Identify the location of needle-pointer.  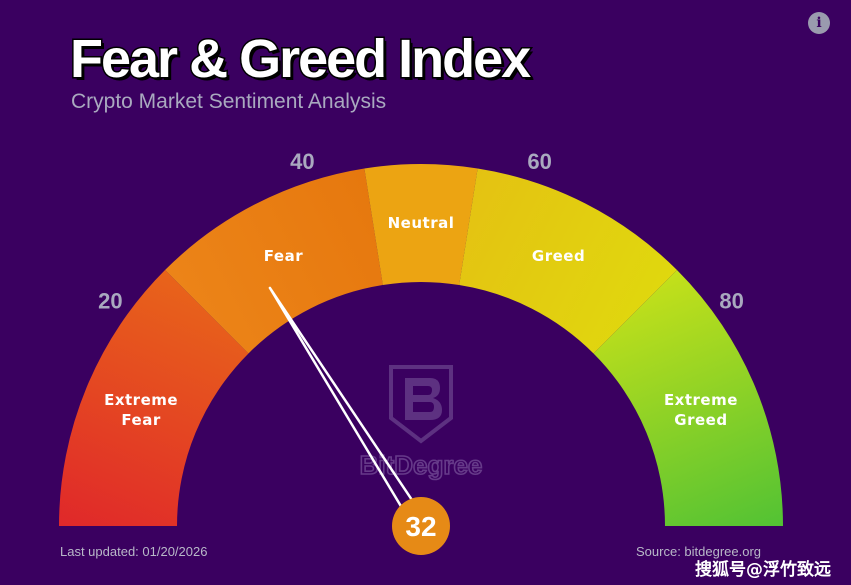
(348, 409).